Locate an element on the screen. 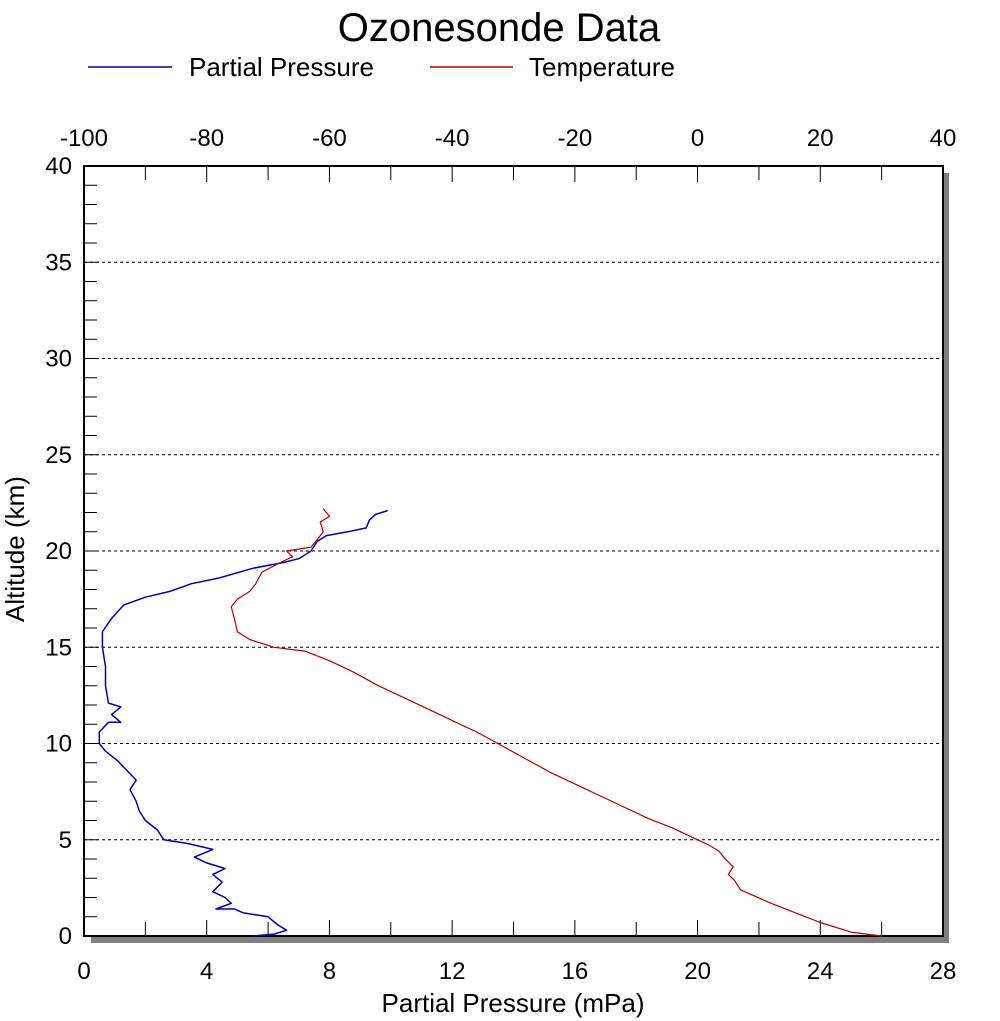 The height and width of the screenshot is (1021, 1000). x-top-tick-label: -80 is located at coordinates (206, 138).